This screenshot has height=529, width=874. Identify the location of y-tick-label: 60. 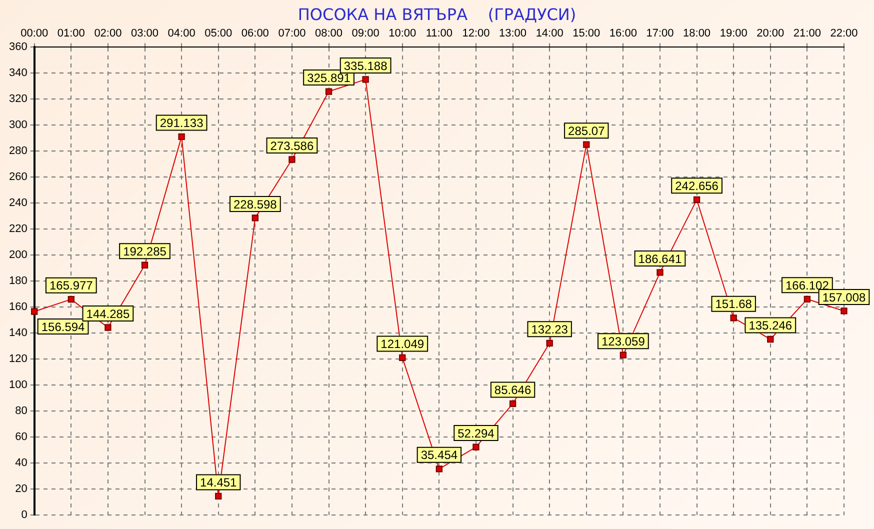
(21, 437).